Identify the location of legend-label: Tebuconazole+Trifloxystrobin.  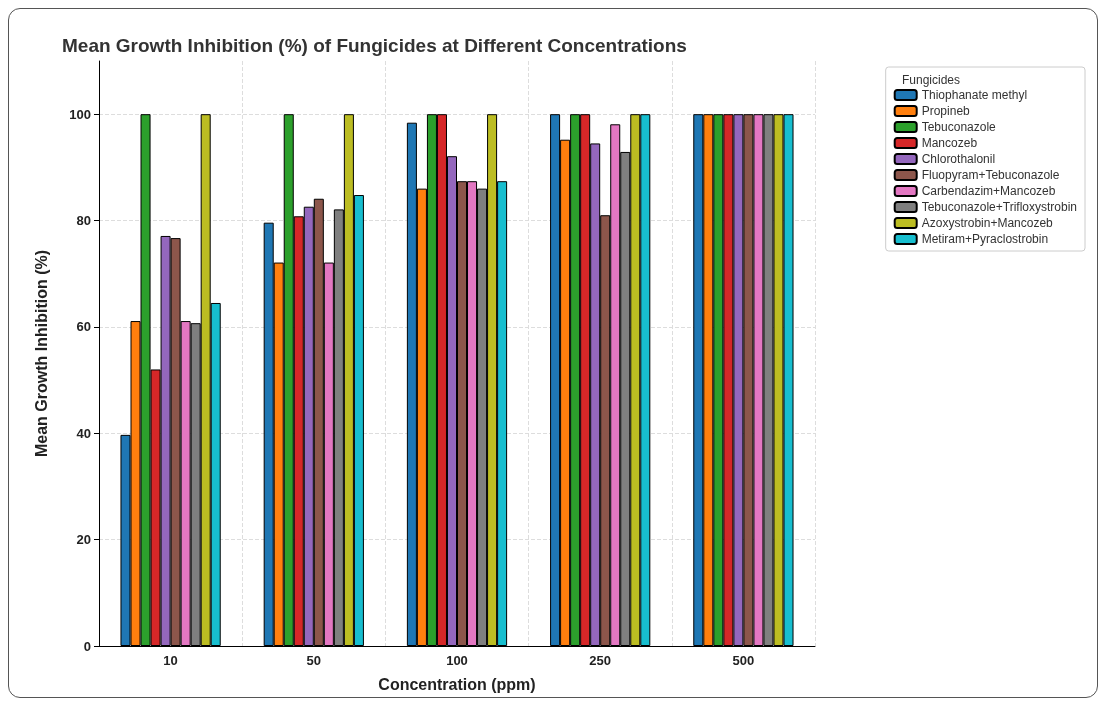
(999, 207).